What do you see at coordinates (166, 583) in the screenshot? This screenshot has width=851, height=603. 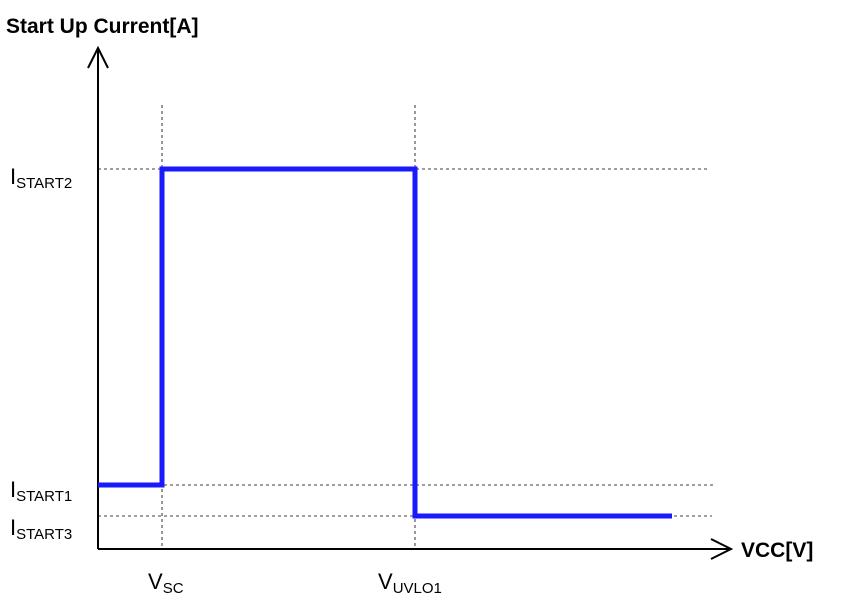 I see `x-tick-v-sc: VSC` at bounding box center [166, 583].